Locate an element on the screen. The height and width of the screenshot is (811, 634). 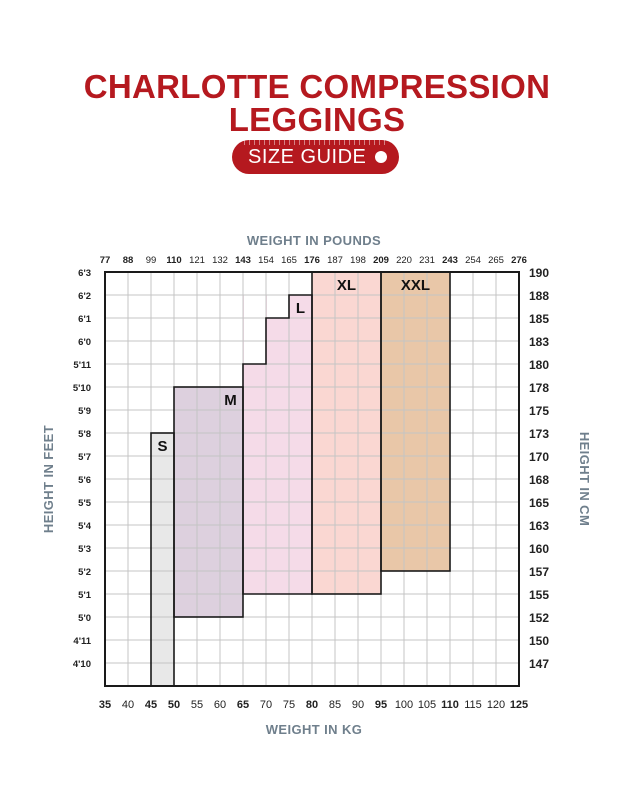
x-lb-tick-label: 231 is located at coordinates (427, 260).